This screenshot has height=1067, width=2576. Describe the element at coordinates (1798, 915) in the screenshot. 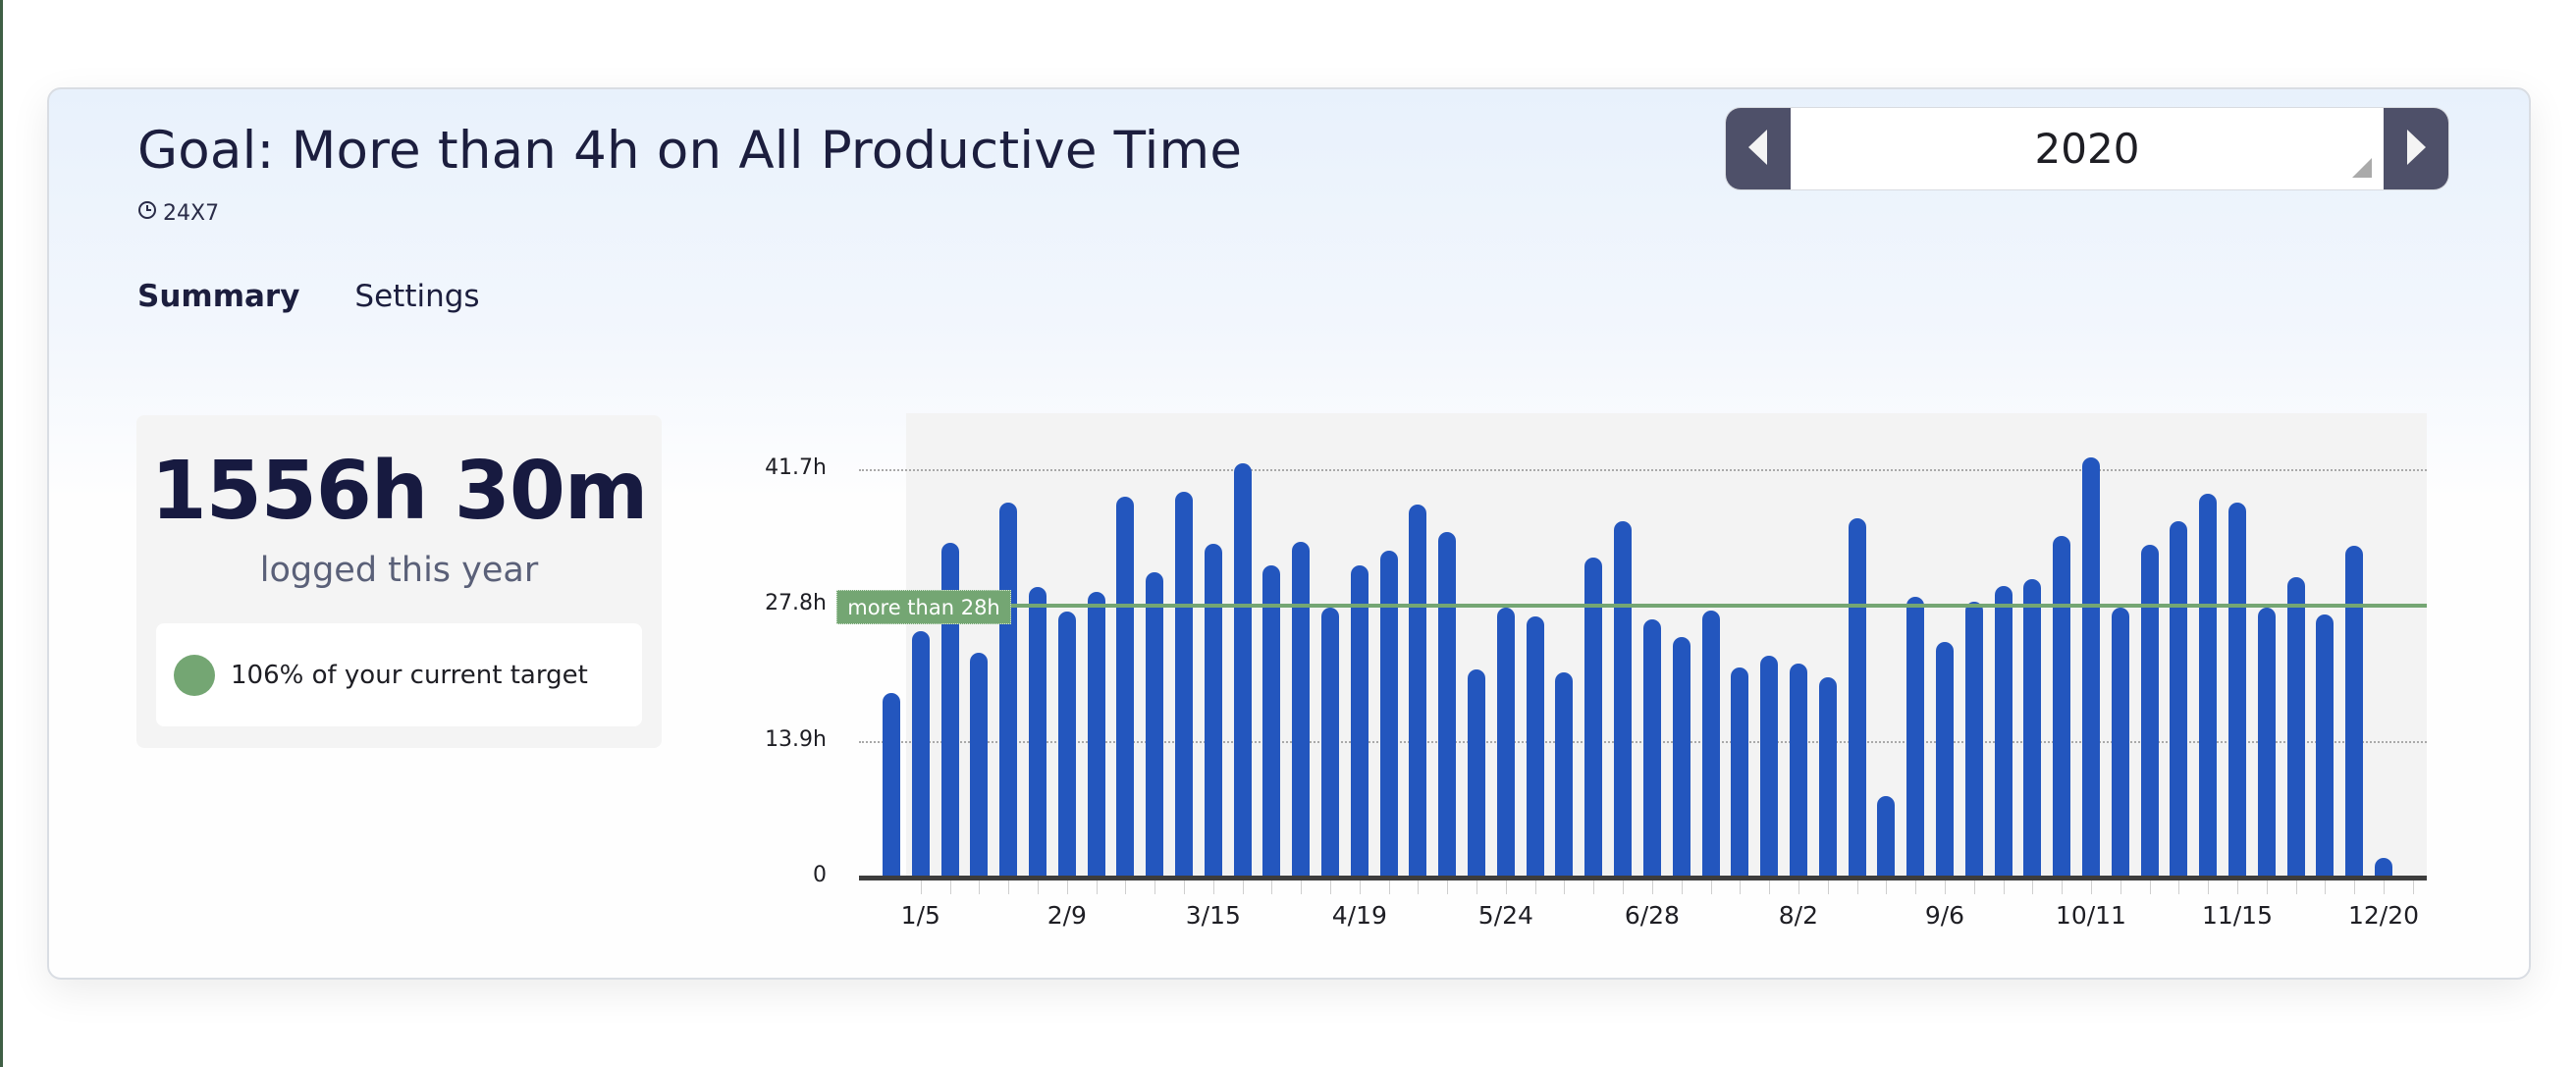

I see `x-axis-label: 8/2` at that location.